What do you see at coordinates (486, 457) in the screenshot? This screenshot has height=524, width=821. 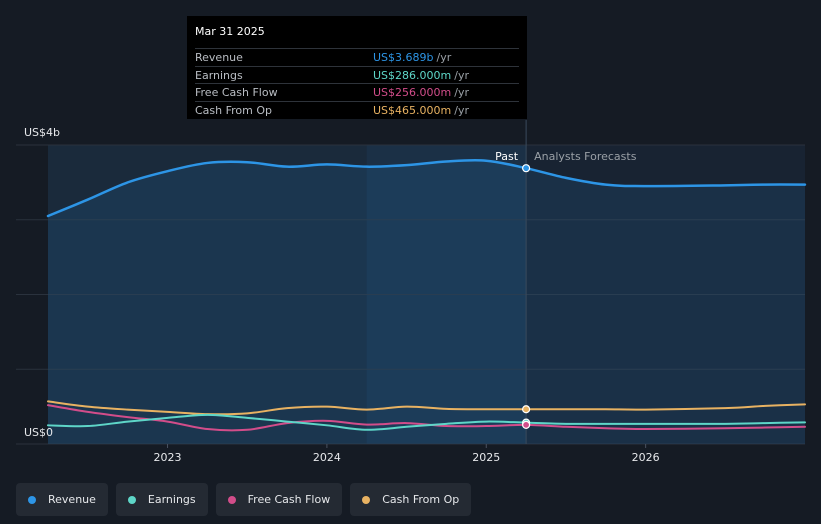 I see `x-tick-label: 2025` at bounding box center [486, 457].